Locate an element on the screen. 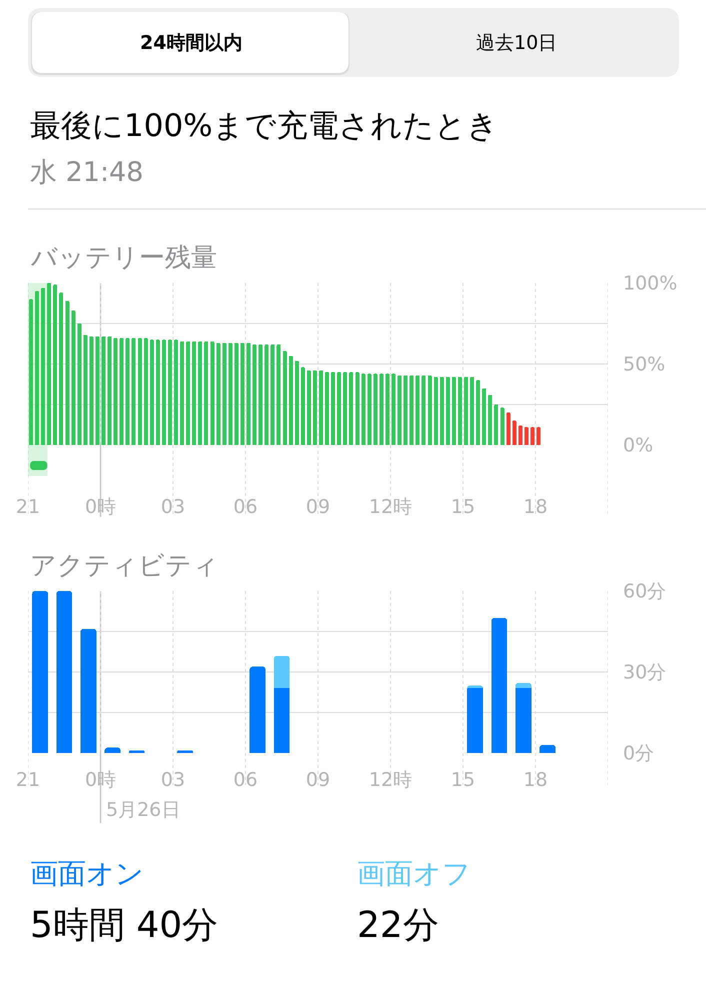 The height and width of the screenshot is (999, 706). y-tick-label: 0分 is located at coordinates (638, 753).